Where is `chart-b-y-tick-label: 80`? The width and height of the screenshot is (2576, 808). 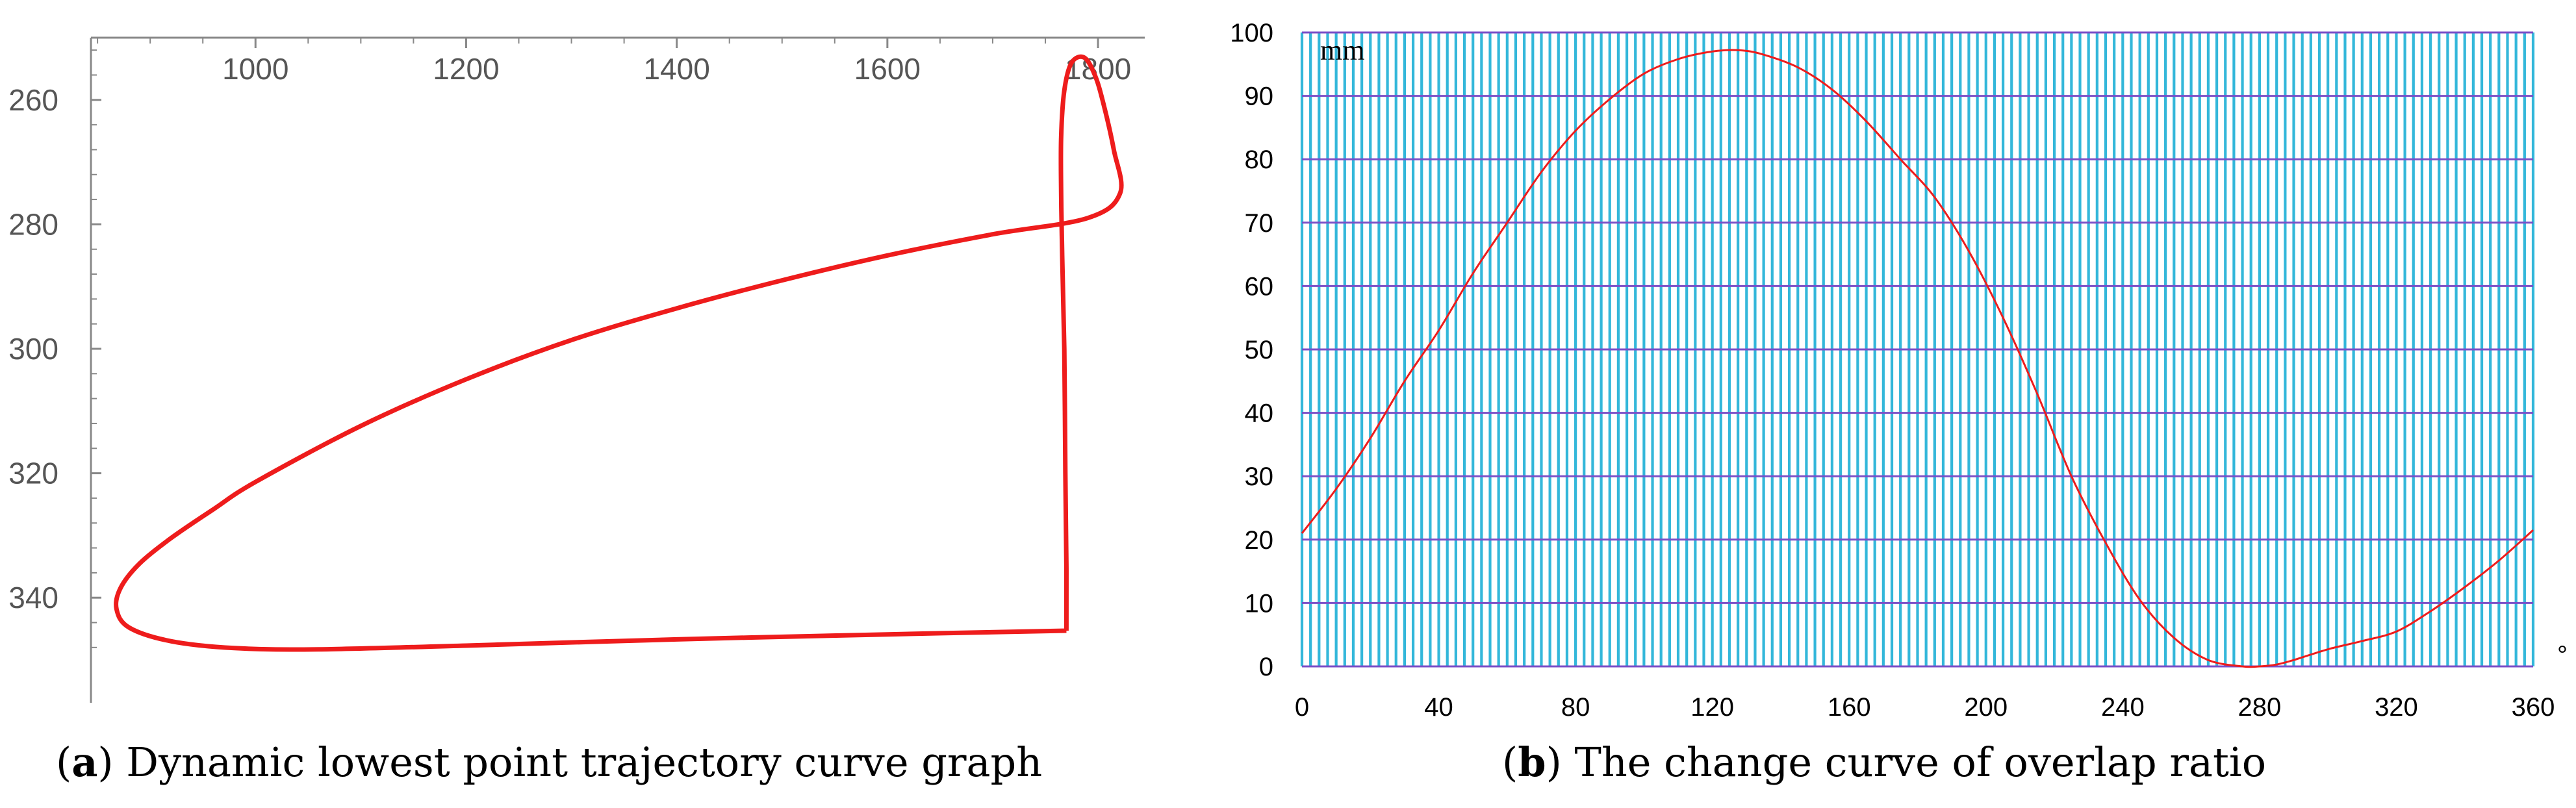 chart-b-y-tick-label: 80 is located at coordinates (1259, 159).